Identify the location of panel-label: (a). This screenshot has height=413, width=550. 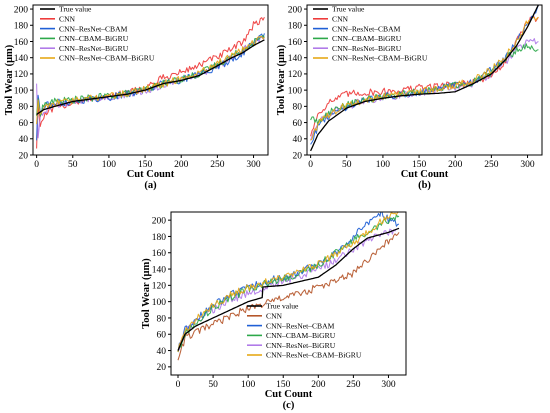
(150, 185).